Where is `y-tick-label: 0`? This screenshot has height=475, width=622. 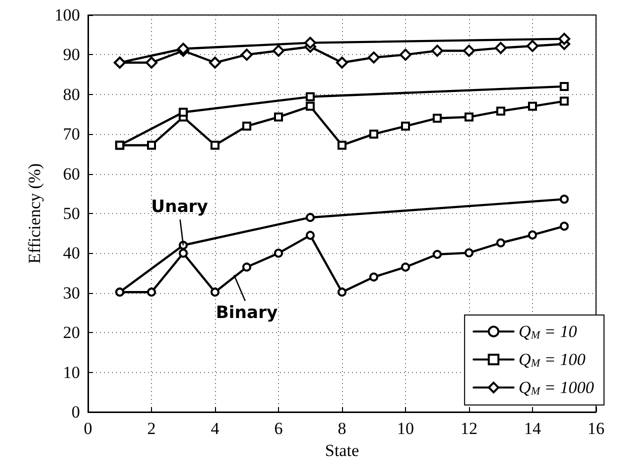 y-tick-label: 0 is located at coordinates (76, 412).